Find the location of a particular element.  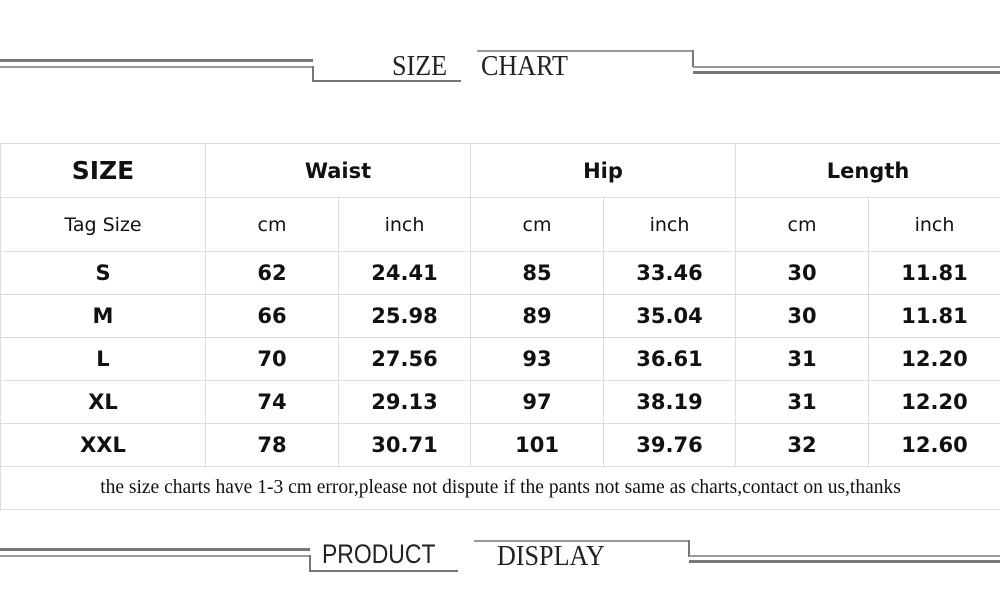

table-cell: 101 is located at coordinates (537, 445).